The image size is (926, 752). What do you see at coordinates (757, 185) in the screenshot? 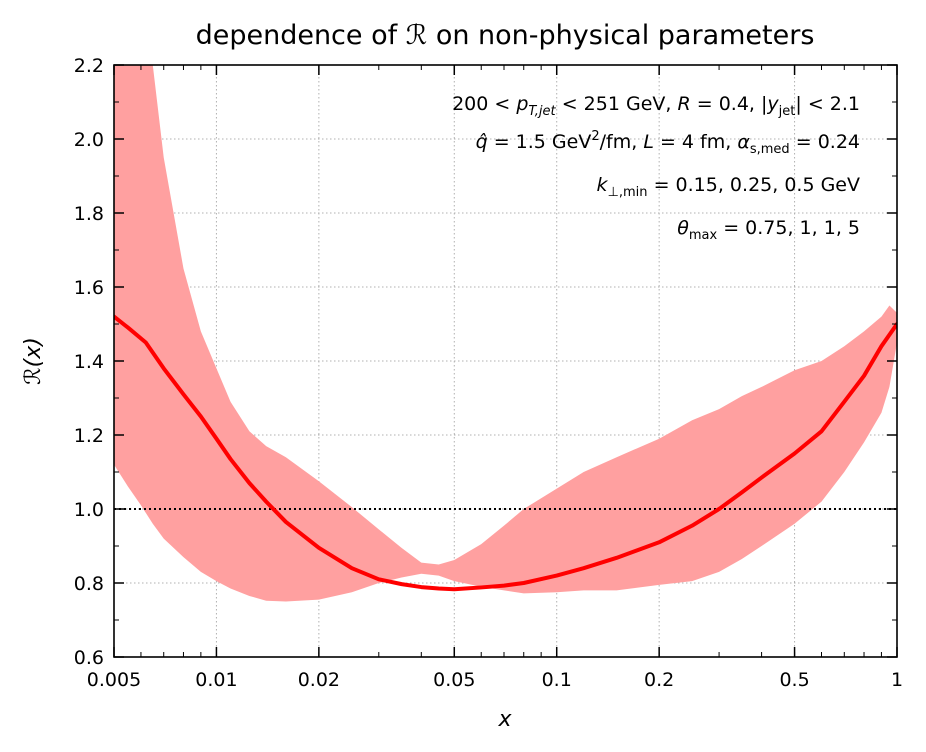
I see `ann-keq: = 0.15, 0.25, 0.5 GeV` at bounding box center [757, 185].